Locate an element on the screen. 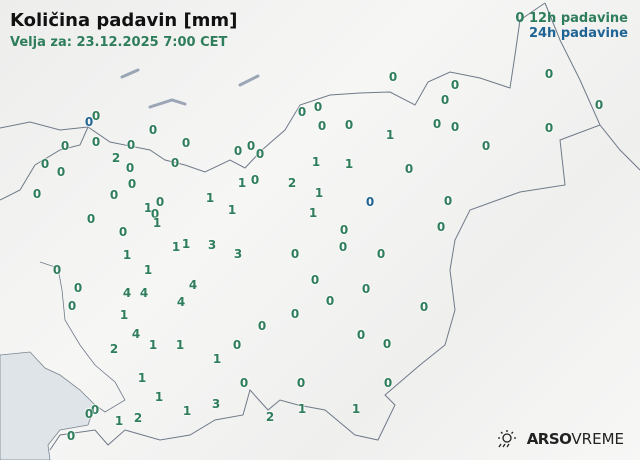  legend-24h-label: 24h padavine is located at coordinates (578, 33).